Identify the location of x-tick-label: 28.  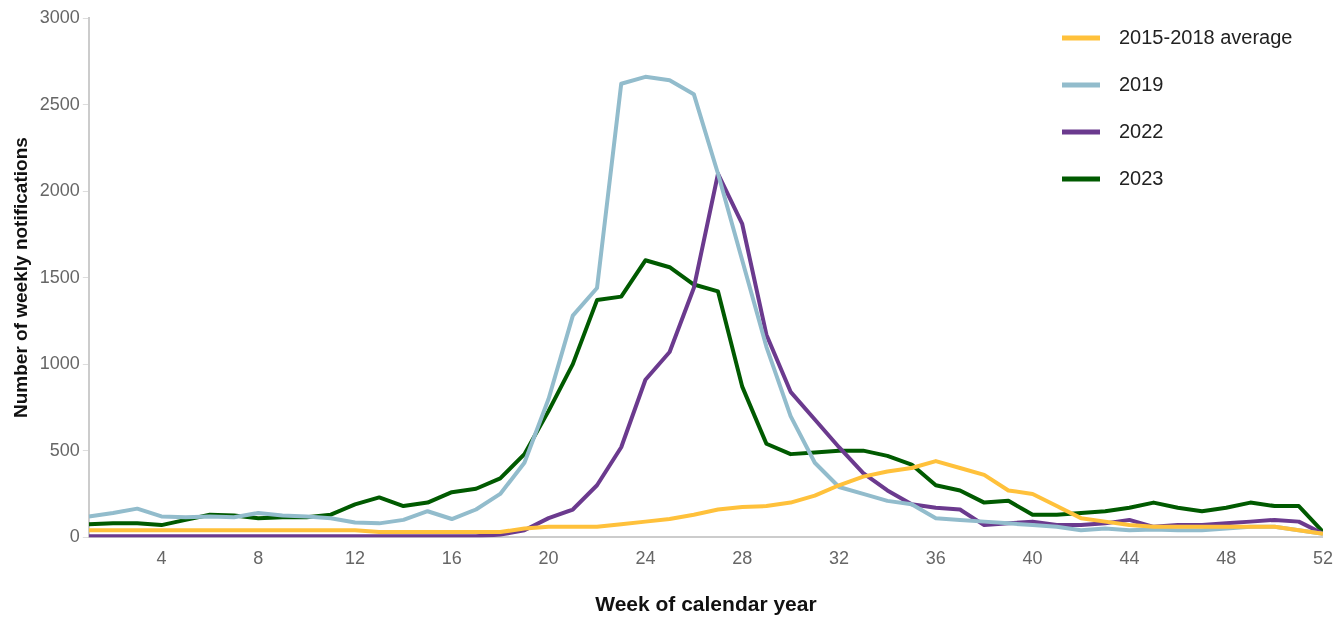
(742, 557).